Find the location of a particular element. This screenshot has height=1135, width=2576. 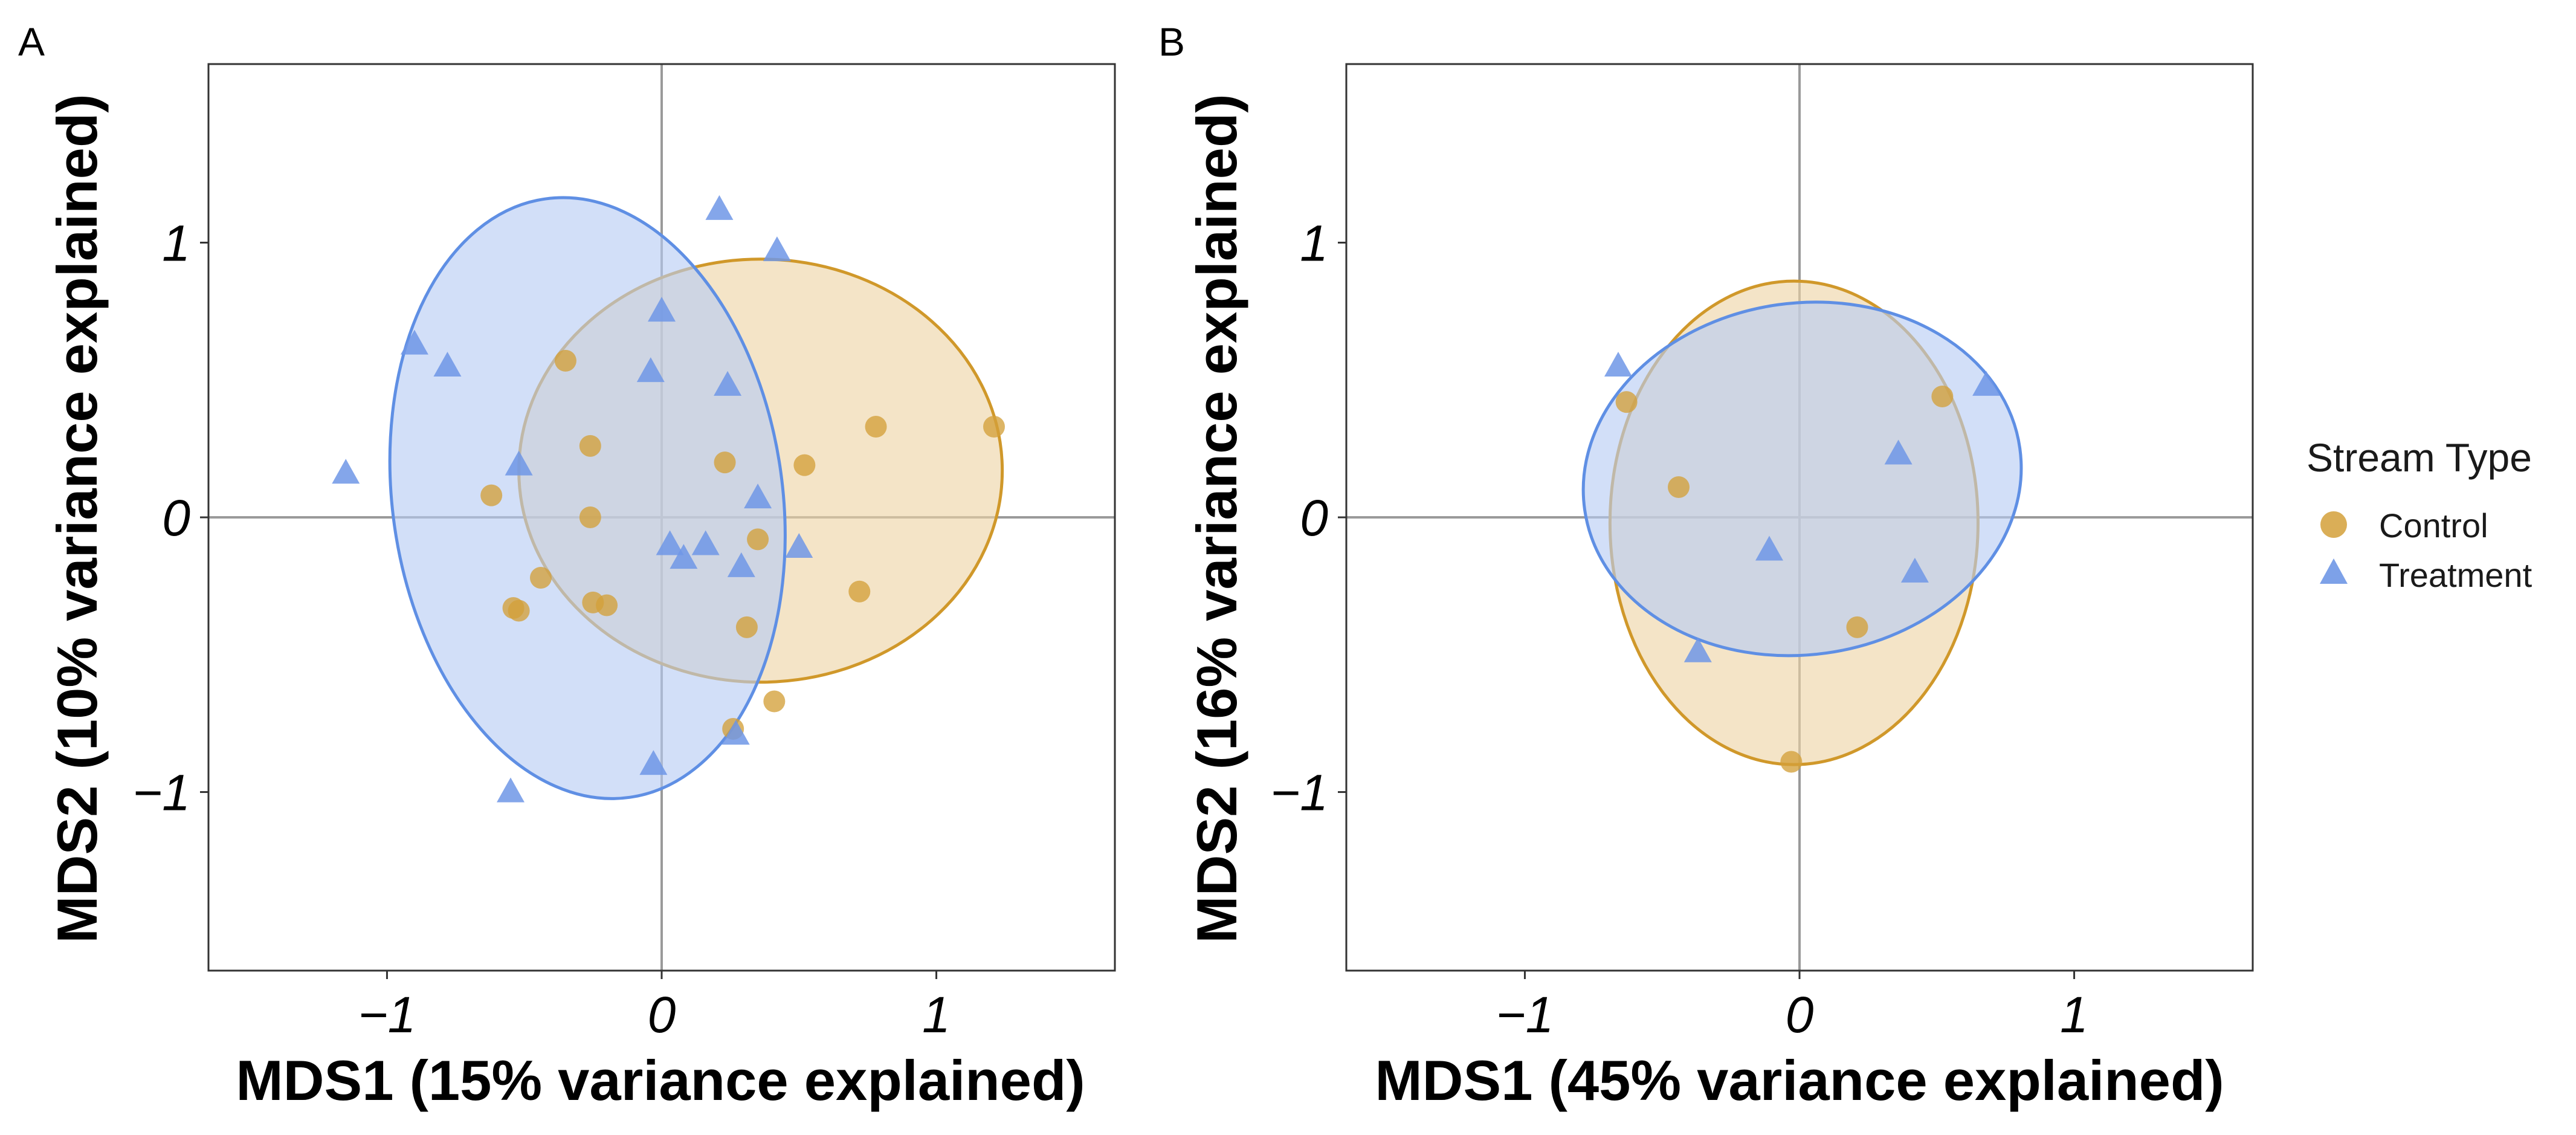

x-tick-label-a-0: −1 is located at coordinates (387, 1014).